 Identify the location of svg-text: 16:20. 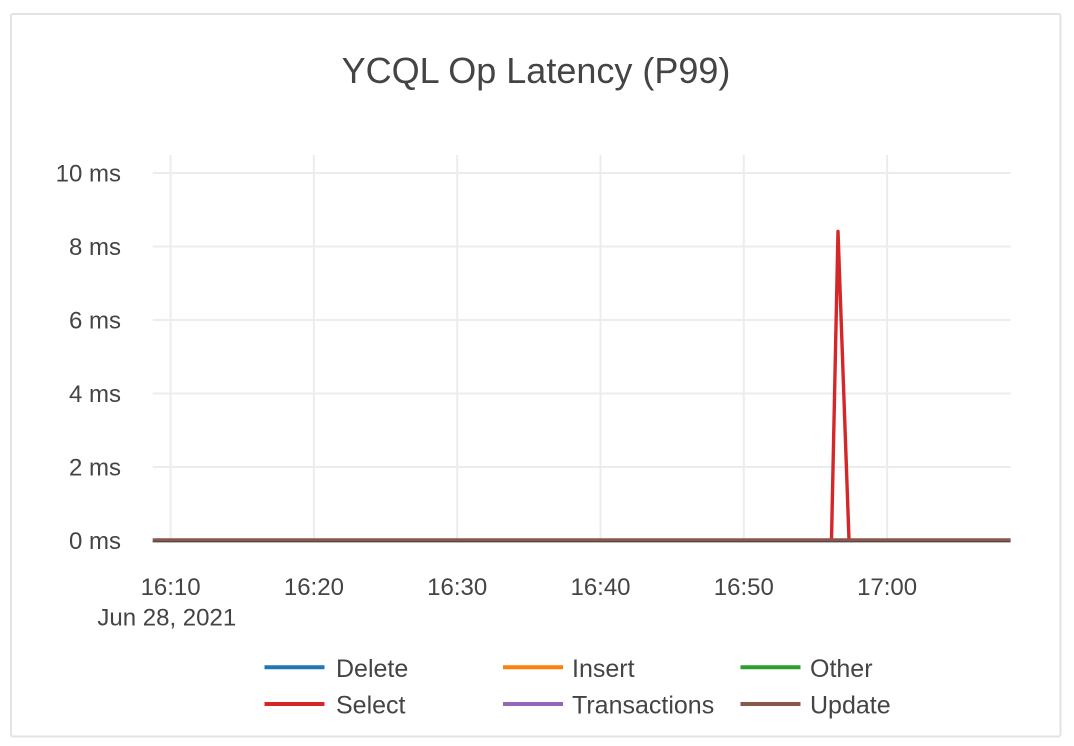
(314, 587).